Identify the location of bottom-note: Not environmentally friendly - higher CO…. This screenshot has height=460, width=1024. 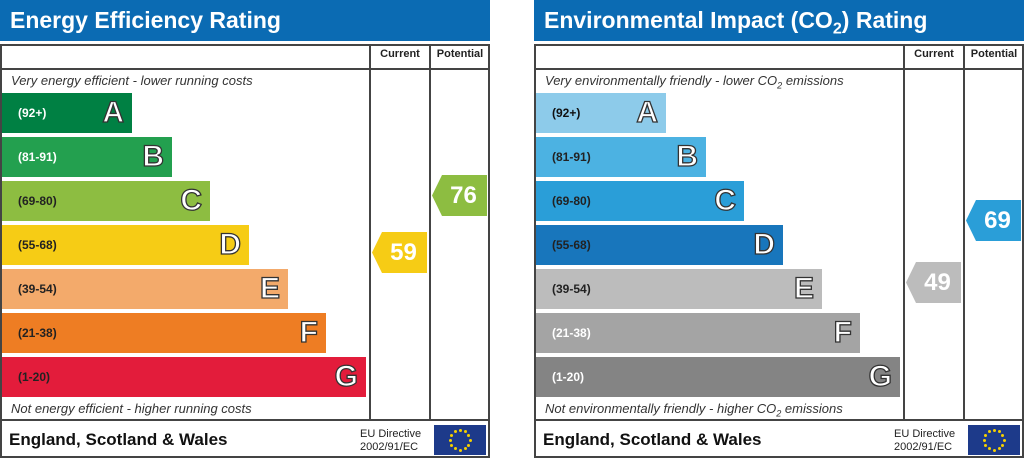
(694, 410).